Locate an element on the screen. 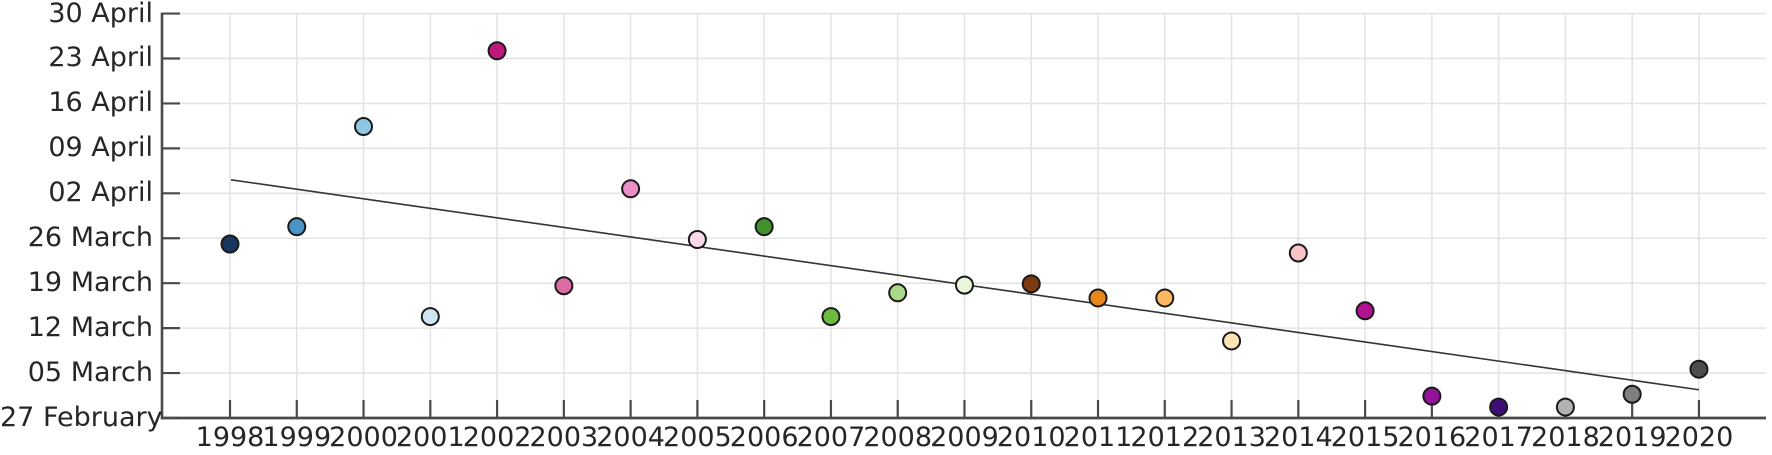 This screenshot has height=455, width=1772. data-point-2012 is located at coordinates (1165, 298).